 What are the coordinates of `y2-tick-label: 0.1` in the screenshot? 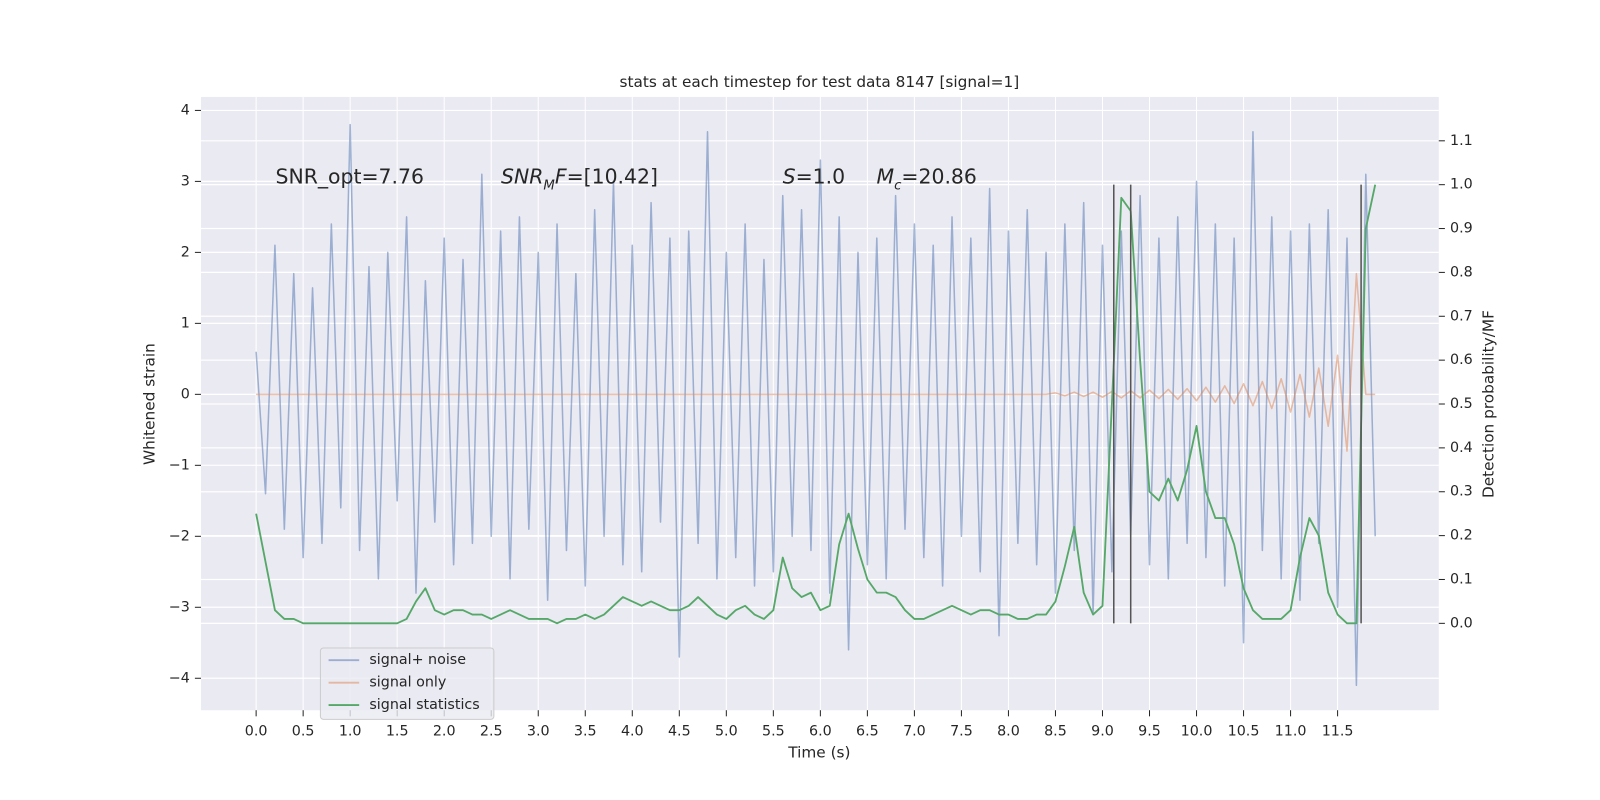 It's located at (1461, 579).